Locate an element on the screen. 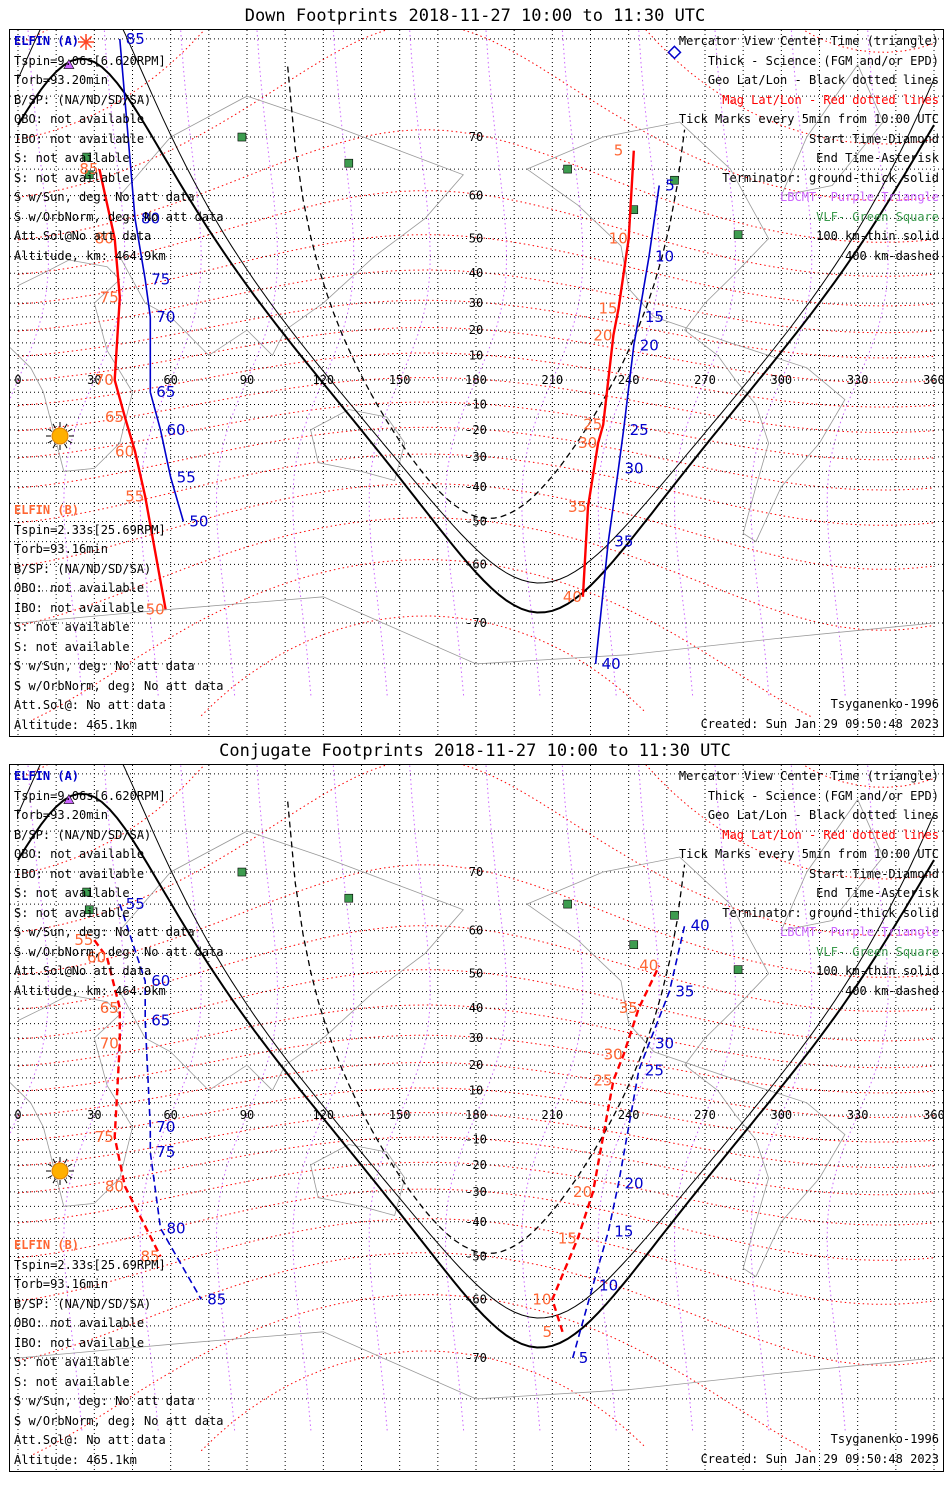 The width and height of the screenshot is (950, 1500). start-diamond is located at coordinates (674, 52).